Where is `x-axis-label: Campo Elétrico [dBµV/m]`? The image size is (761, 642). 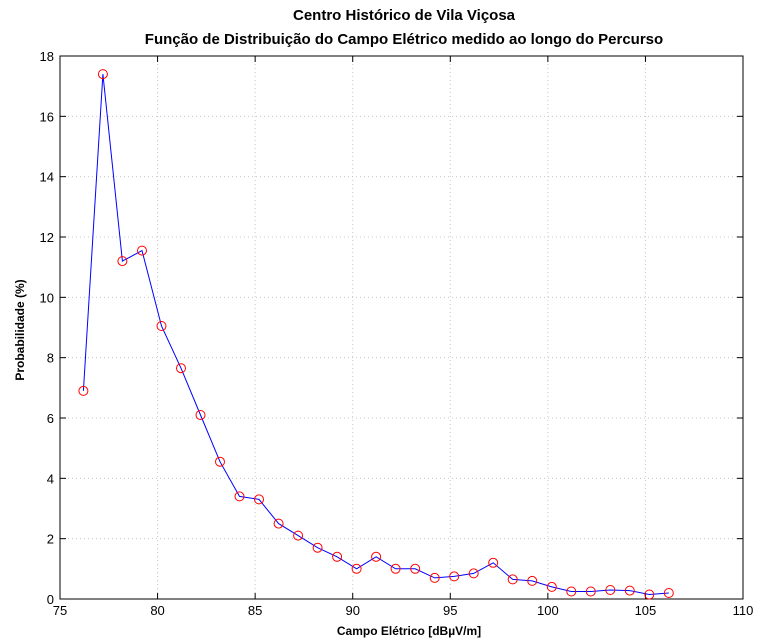
x-axis-label: Campo Elétrico [dBµV/m] is located at coordinates (409, 631).